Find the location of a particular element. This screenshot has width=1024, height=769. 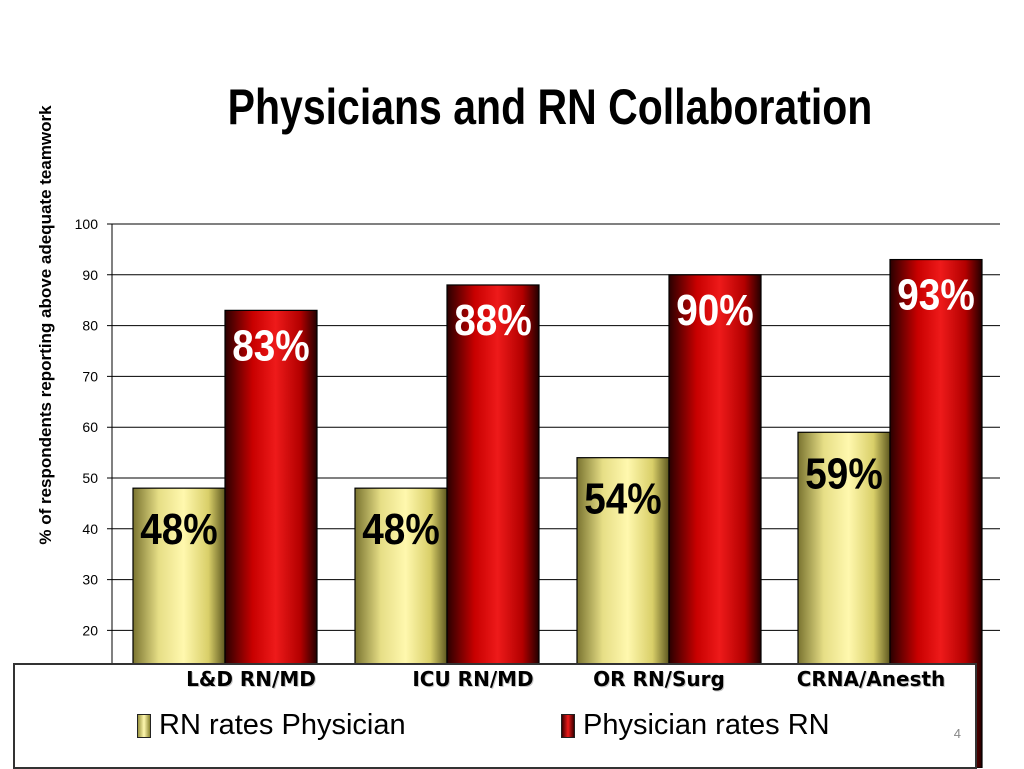

legend-item-physician-rates-rn: Physician rates RN is located at coordinates (695, 725).